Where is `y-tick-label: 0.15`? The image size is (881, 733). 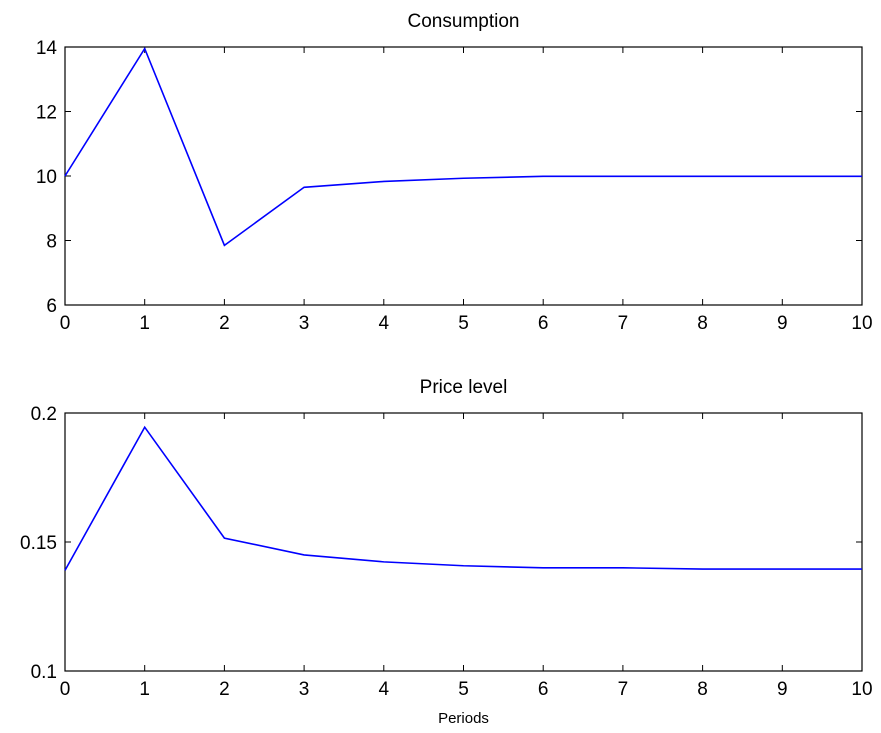
y-tick-label: 0.15 is located at coordinates (38, 543).